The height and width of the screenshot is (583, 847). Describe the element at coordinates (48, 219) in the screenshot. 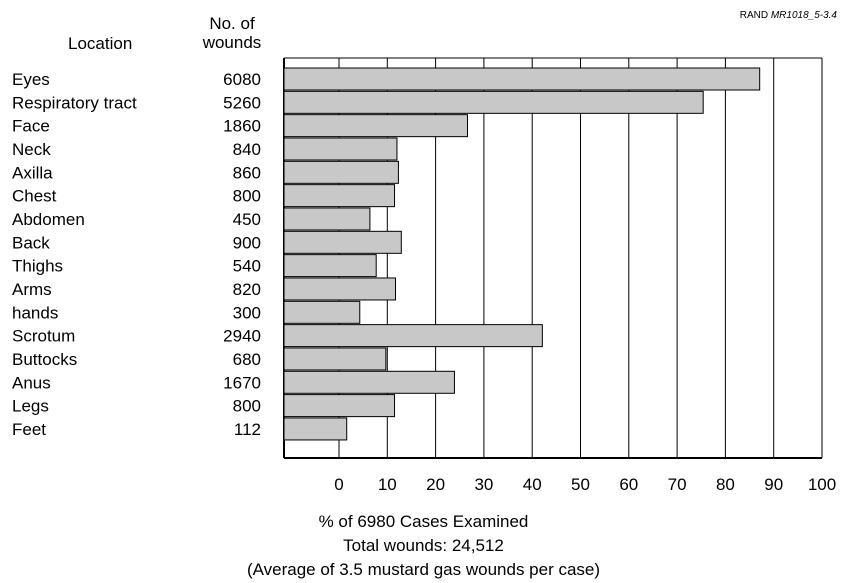

I see `category-label: Abdomen` at that location.